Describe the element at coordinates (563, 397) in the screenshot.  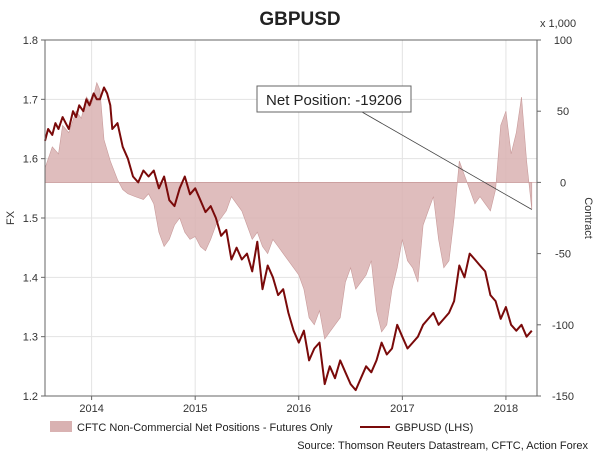
I see `right-tick-label: -150` at that location.